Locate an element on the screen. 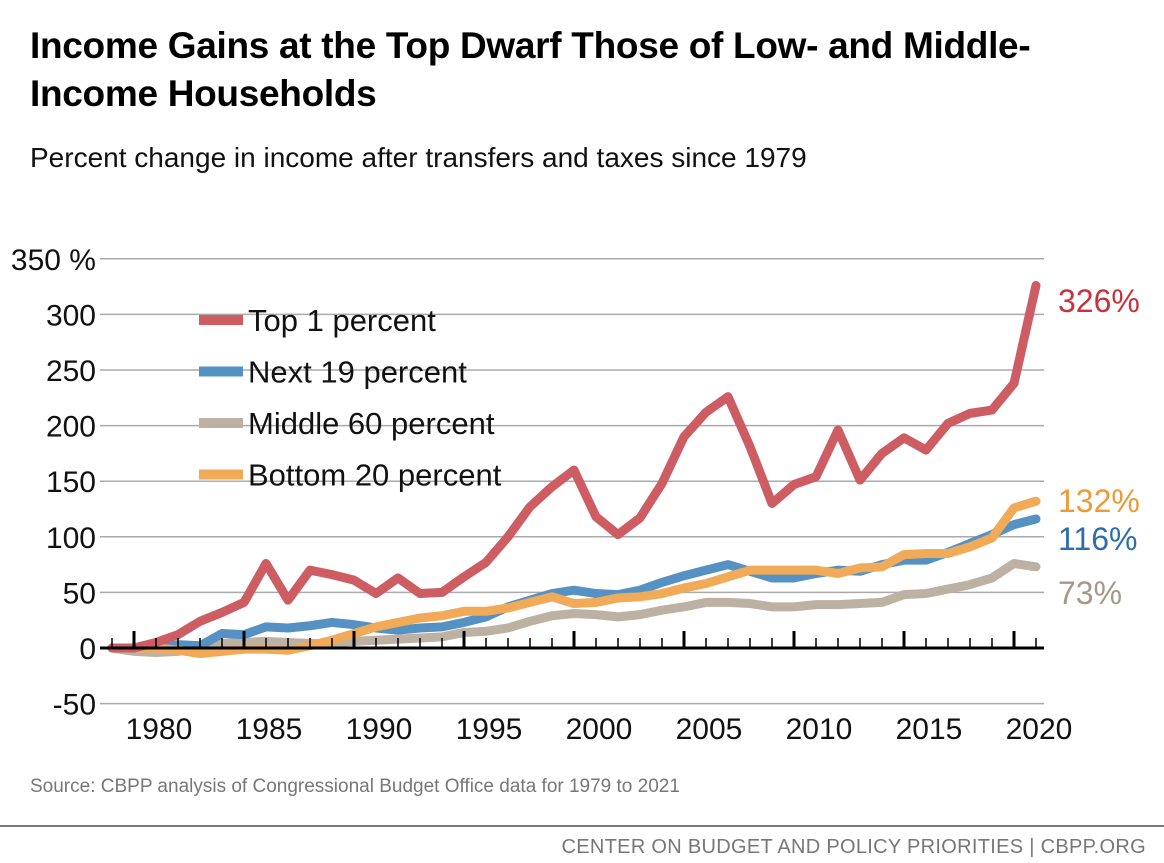 Image resolution: width=1164 pixels, height=863 pixels. end-label: 73% is located at coordinates (1090, 593).